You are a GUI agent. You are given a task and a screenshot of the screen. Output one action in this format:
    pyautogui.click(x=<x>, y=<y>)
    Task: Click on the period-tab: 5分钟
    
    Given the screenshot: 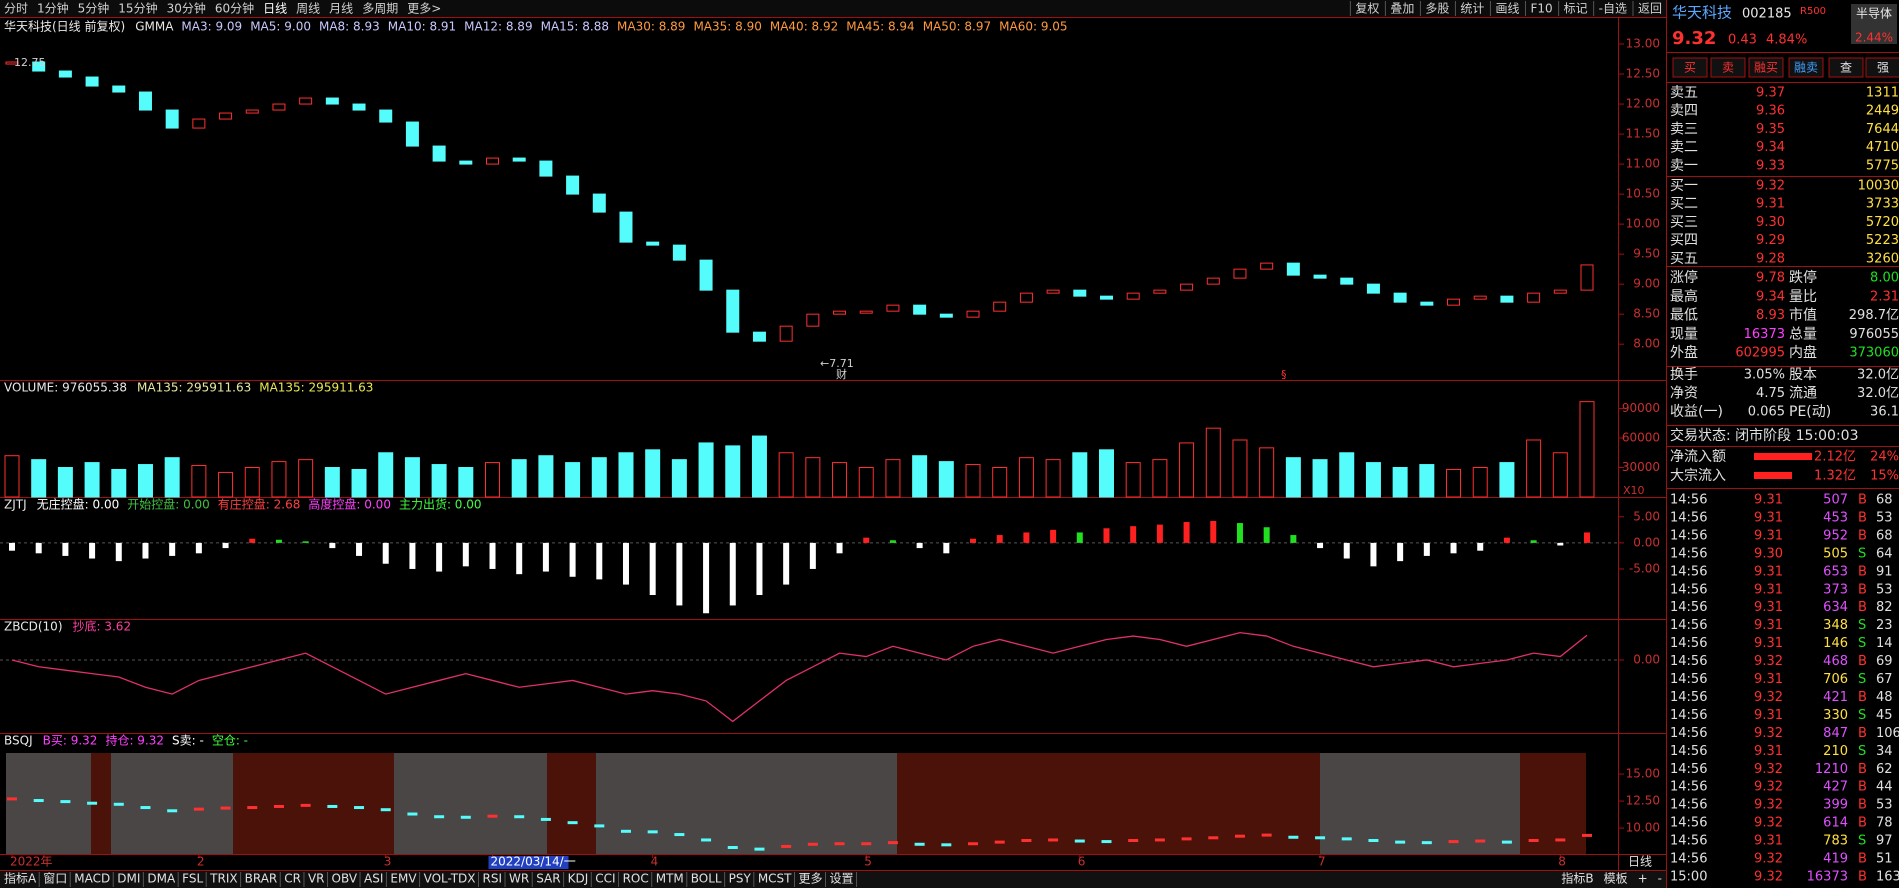 What is the action you would take?
    pyautogui.click(x=94, y=8)
    